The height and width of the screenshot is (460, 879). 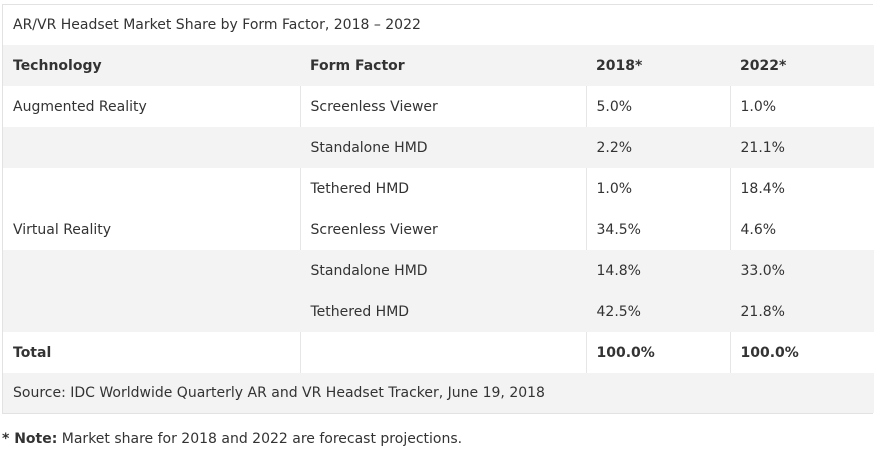 What do you see at coordinates (658, 65) in the screenshot?
I see `header-2018: 2018*` at bounding box center [658, 65].